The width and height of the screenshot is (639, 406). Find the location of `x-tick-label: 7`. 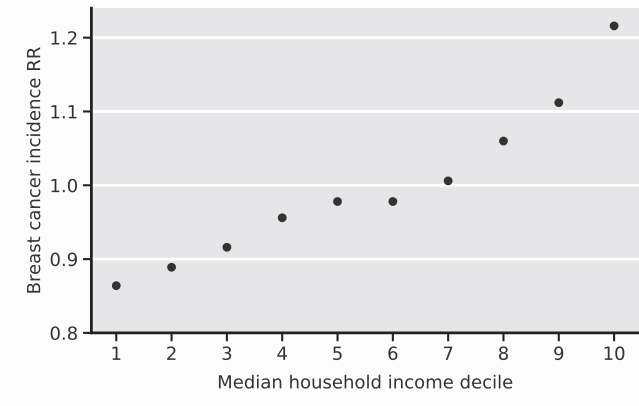

x-tick-label: 7 is located at coordinates (448, 353).